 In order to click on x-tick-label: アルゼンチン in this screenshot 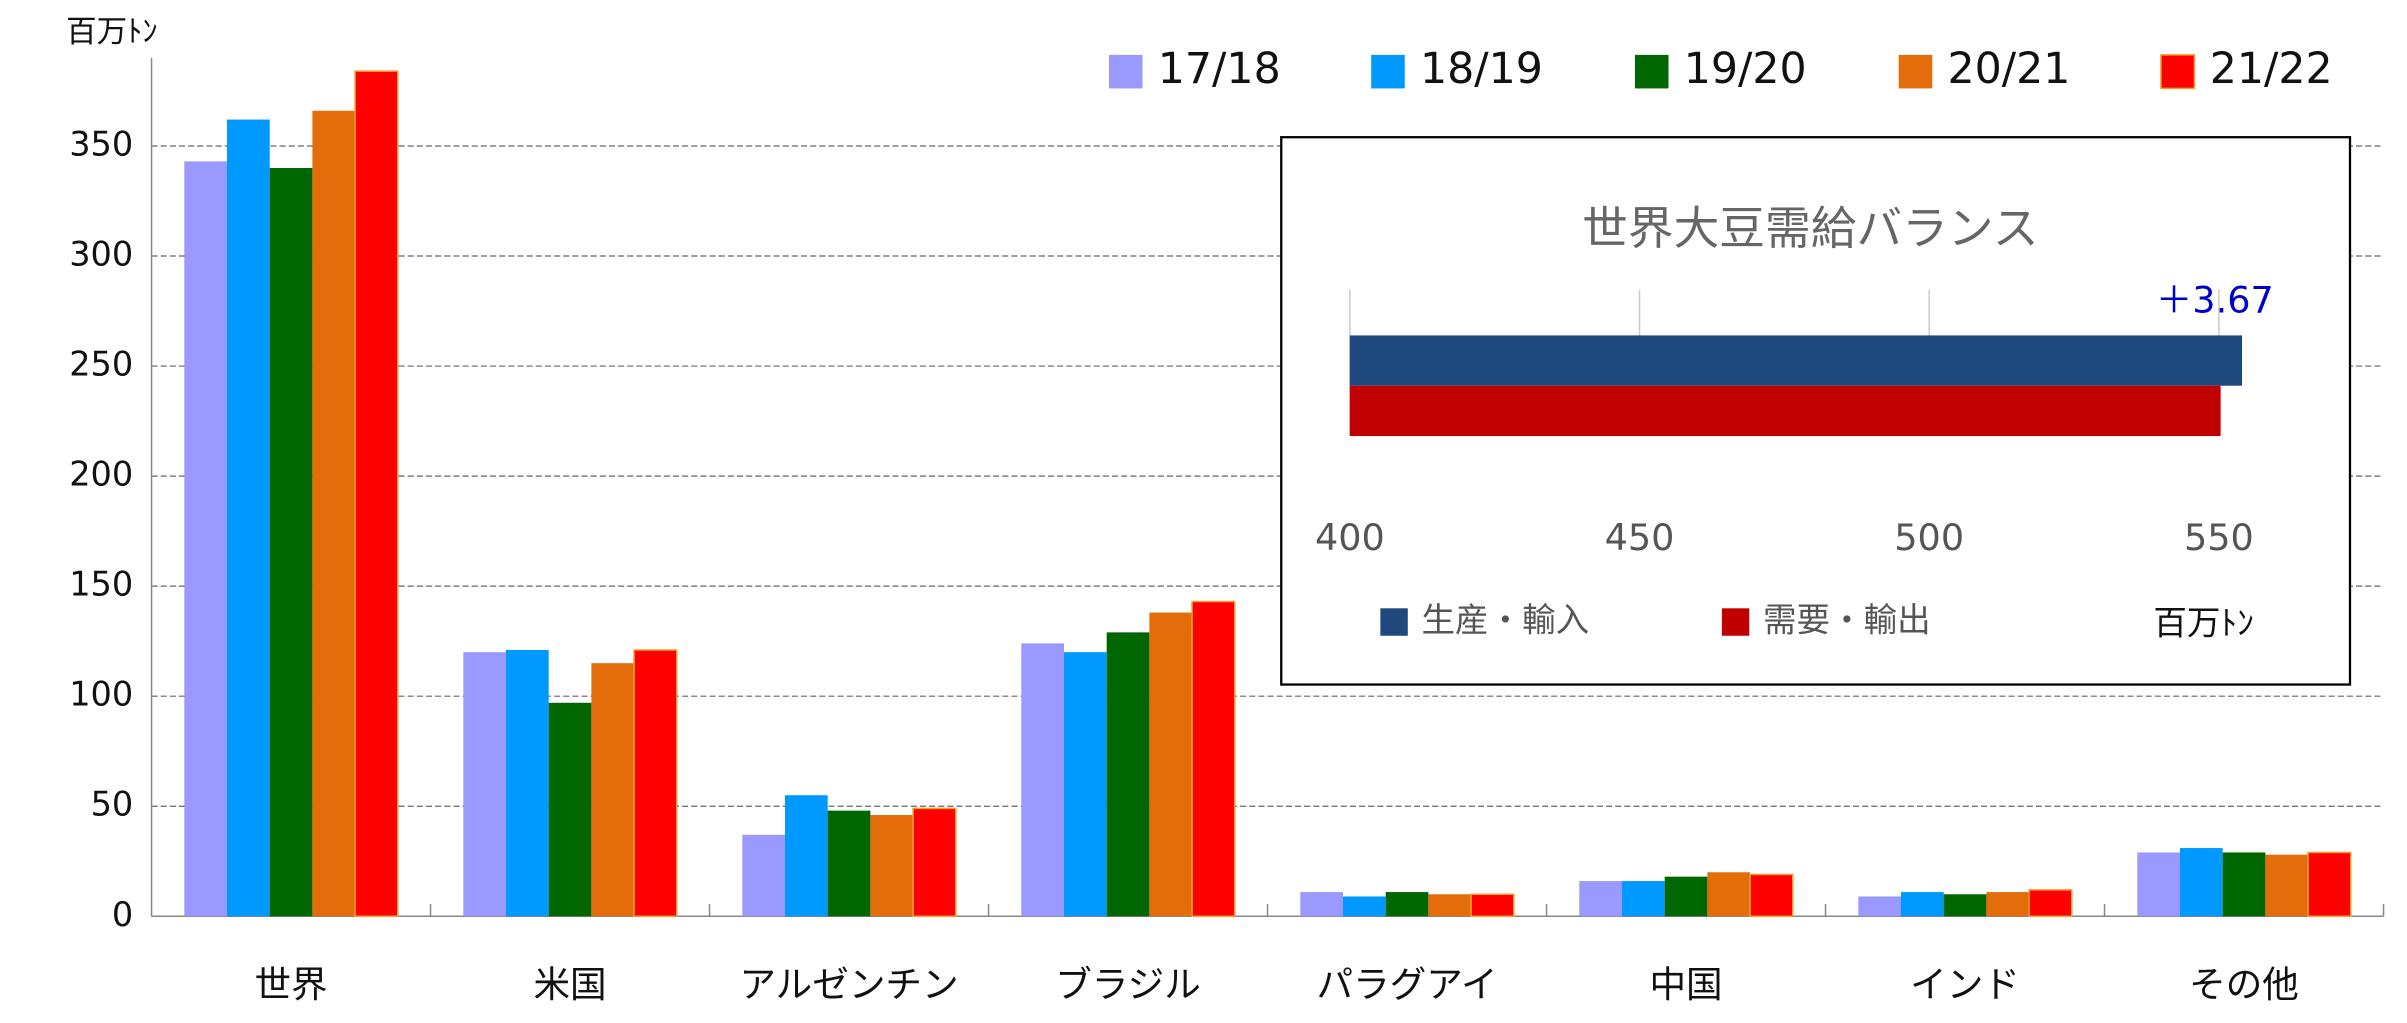, I will do `click(848, 984)`.